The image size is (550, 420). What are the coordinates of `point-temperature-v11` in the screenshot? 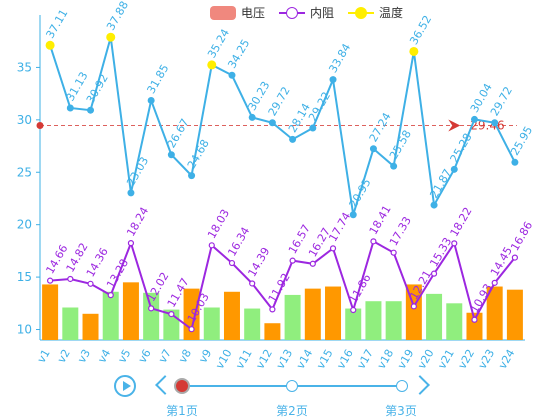 It's located at (252, 117).